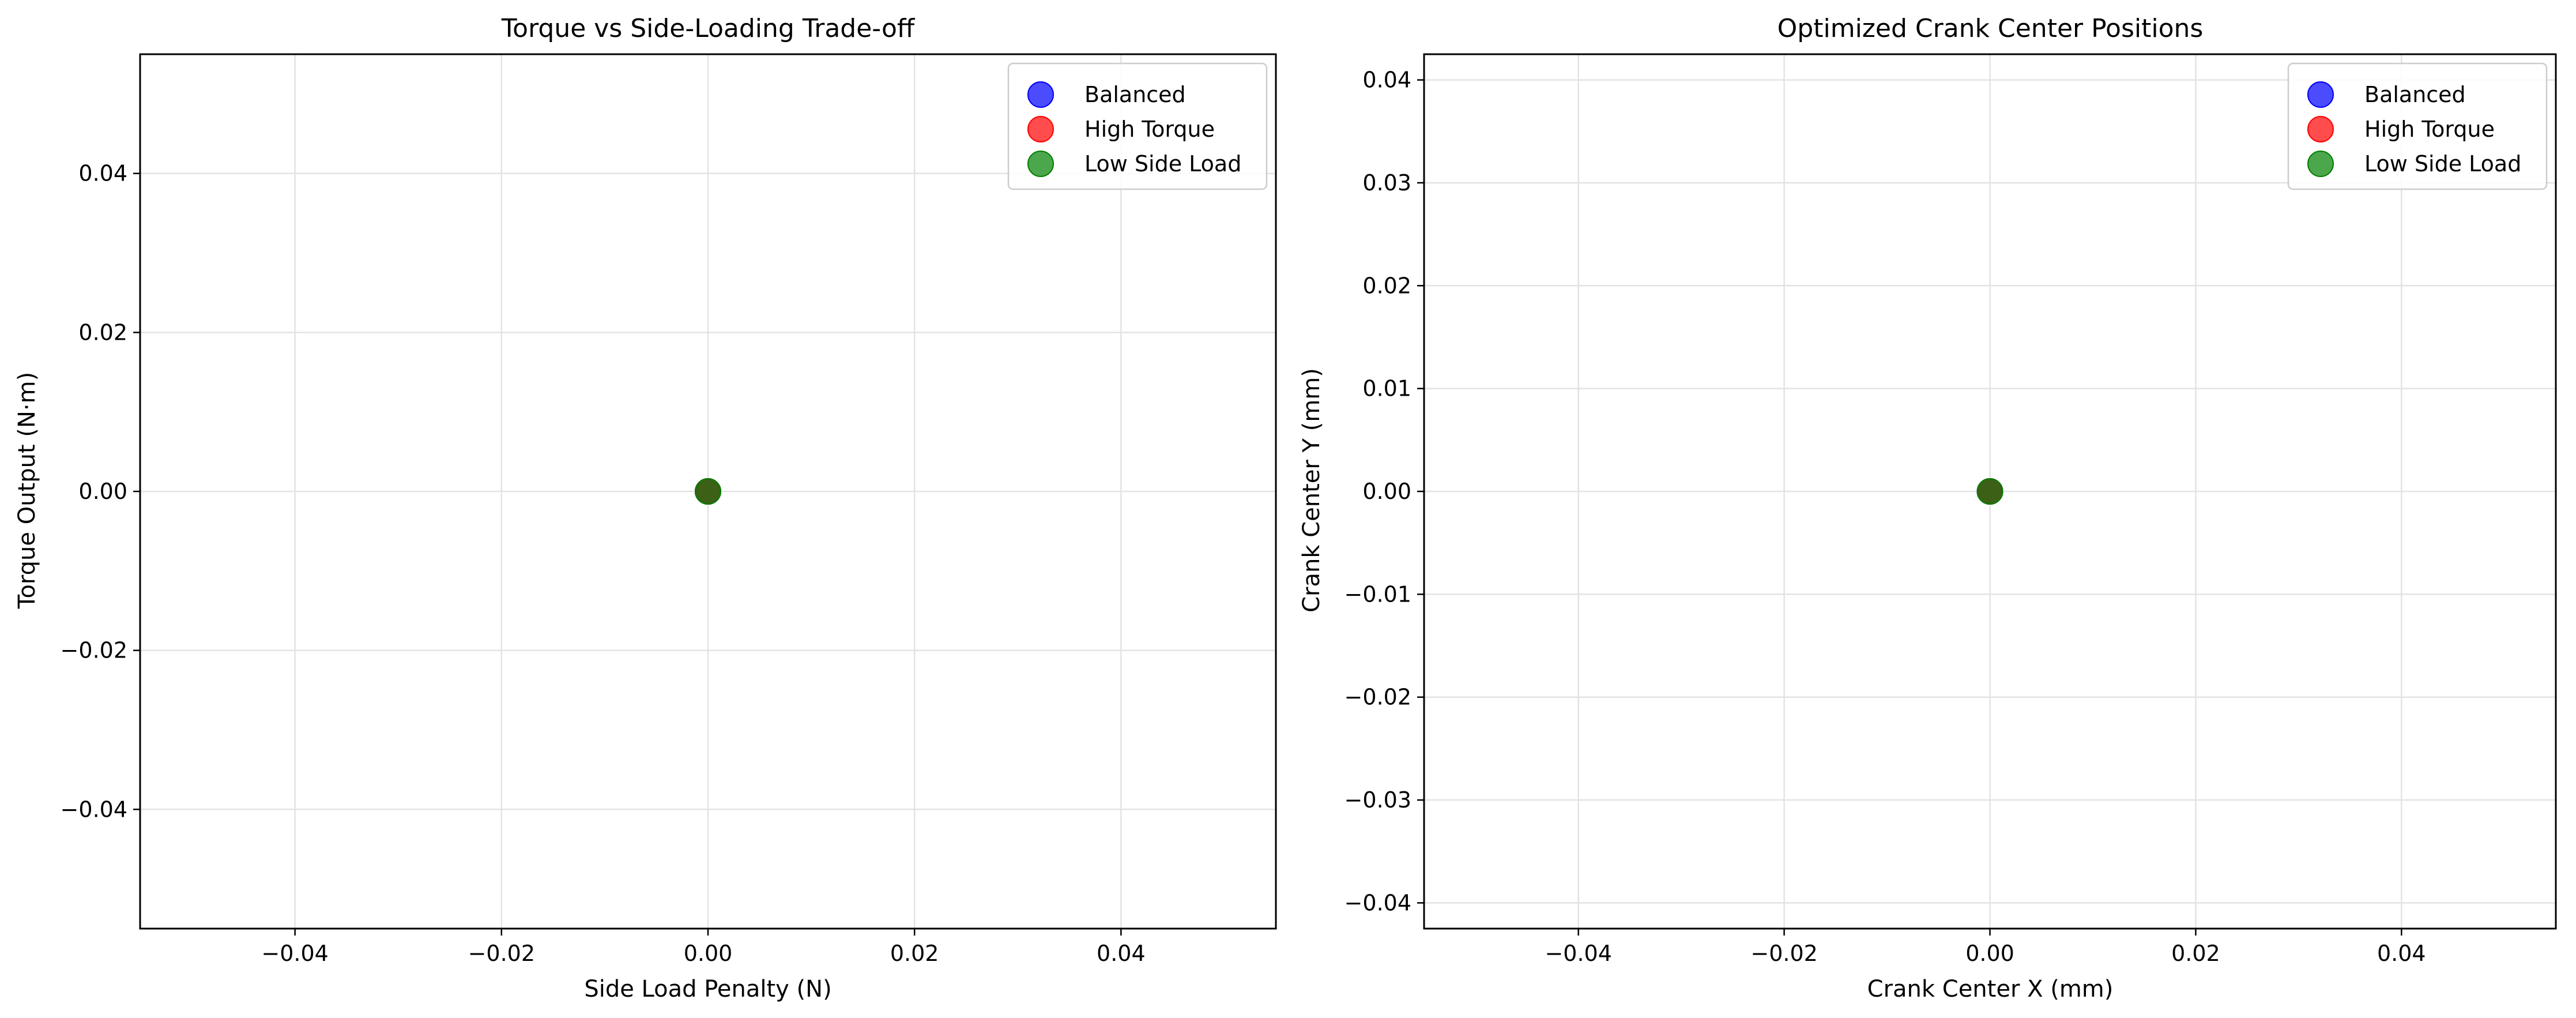  Describe the element at coordinates (1386, 388) in the screenshot. I see `y-tick-label: 0.01` at that location.